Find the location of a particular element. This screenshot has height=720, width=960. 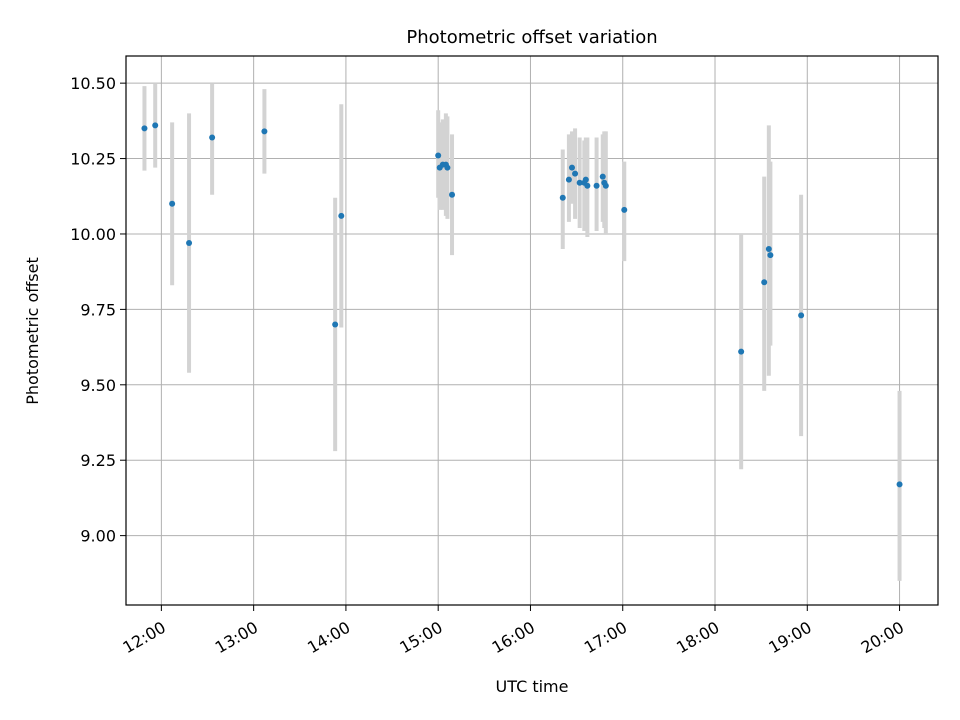

y-tick-label: 9.25 is located at coordinates (98, 460).